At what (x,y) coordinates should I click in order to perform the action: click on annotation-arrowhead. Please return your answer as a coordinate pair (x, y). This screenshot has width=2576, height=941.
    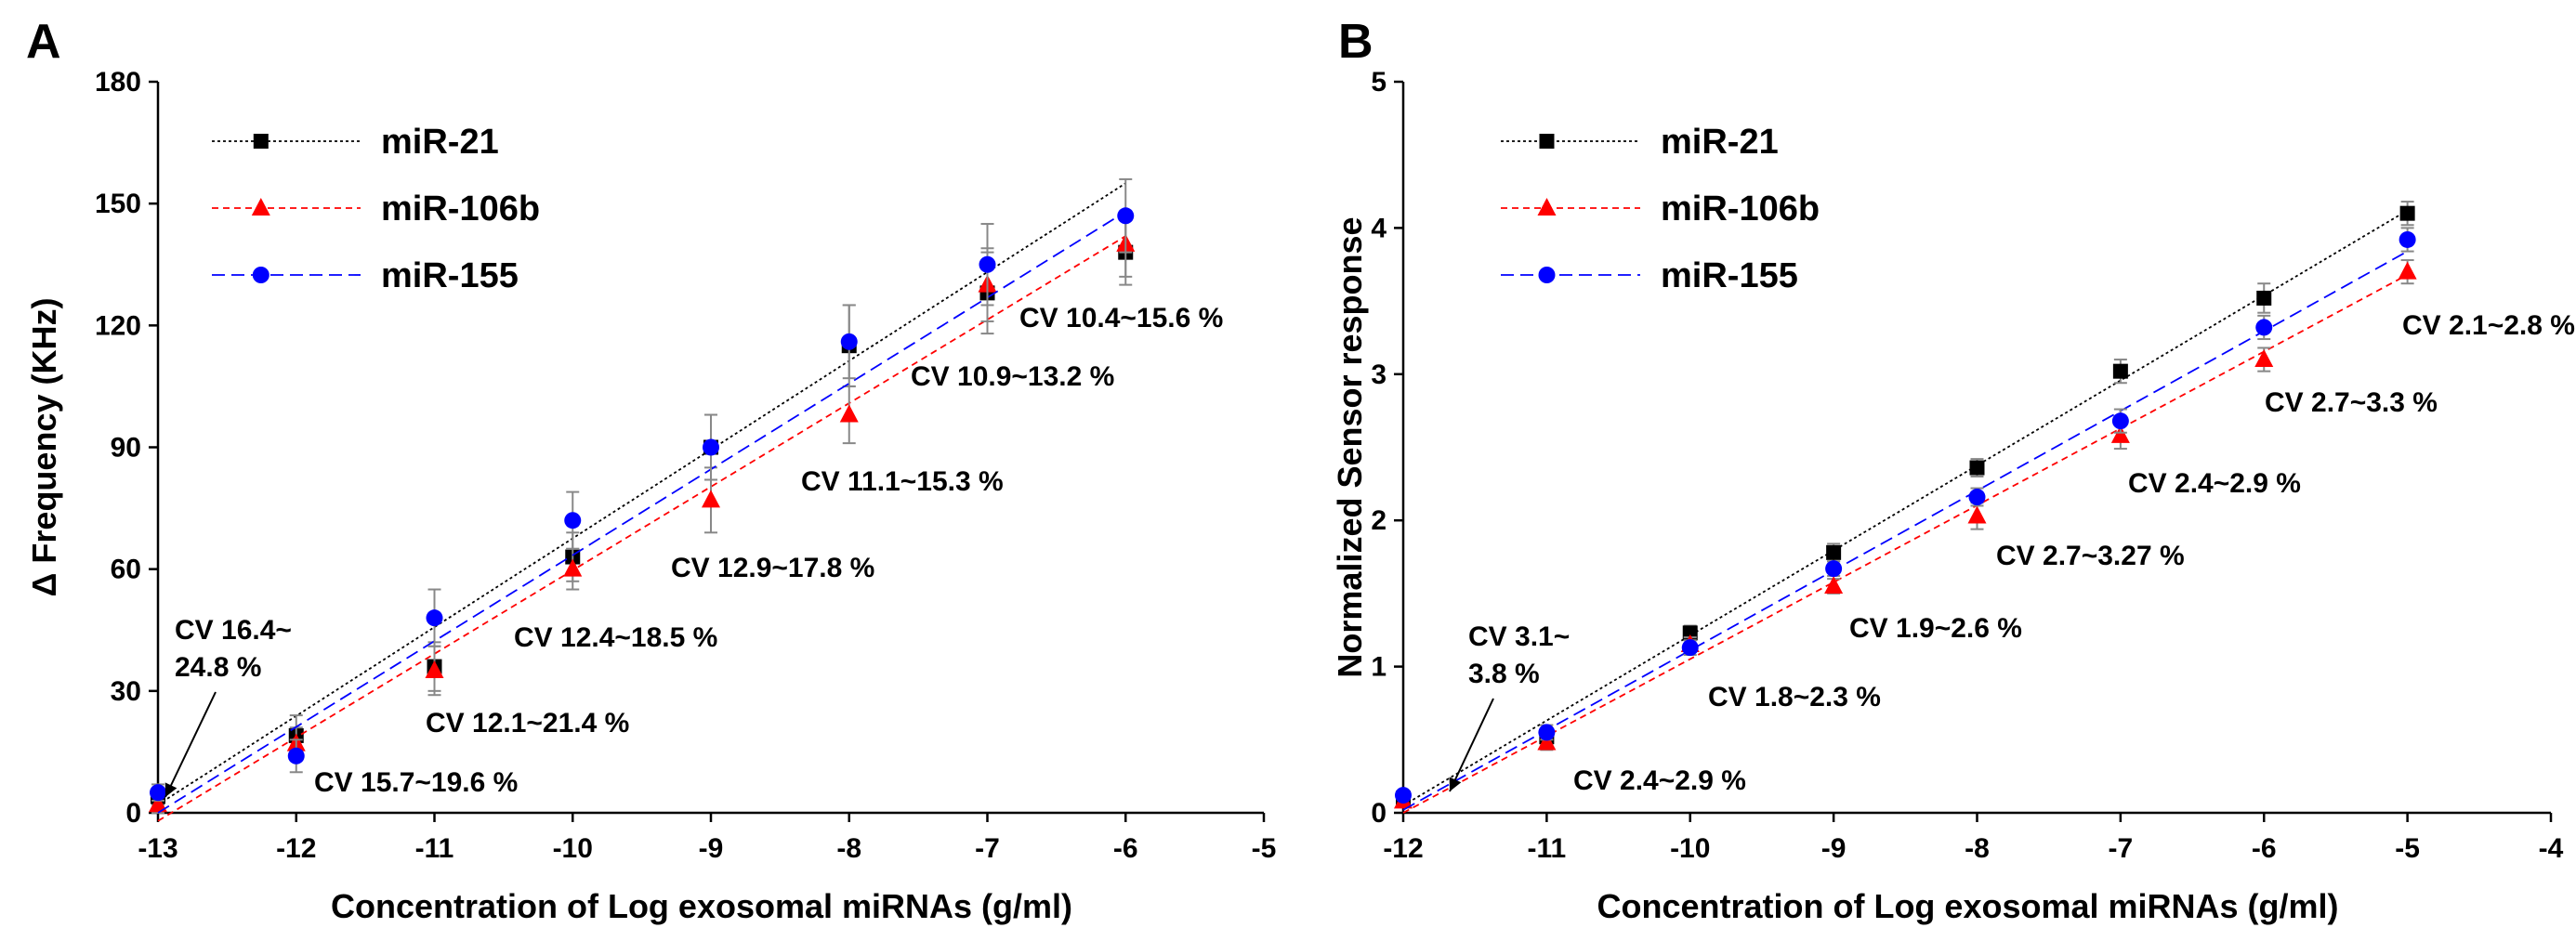
    Looking at the image, I should click on (1455, 784).